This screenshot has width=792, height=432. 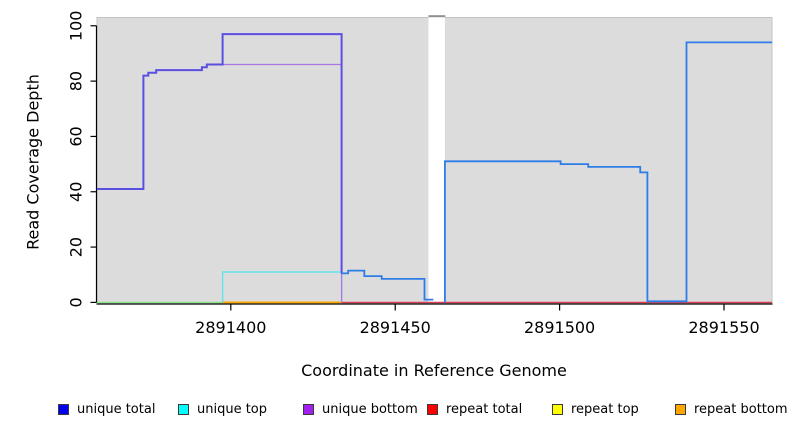 I want to click on legend-label-unique-top: unique top, so click(x=232, y=409).